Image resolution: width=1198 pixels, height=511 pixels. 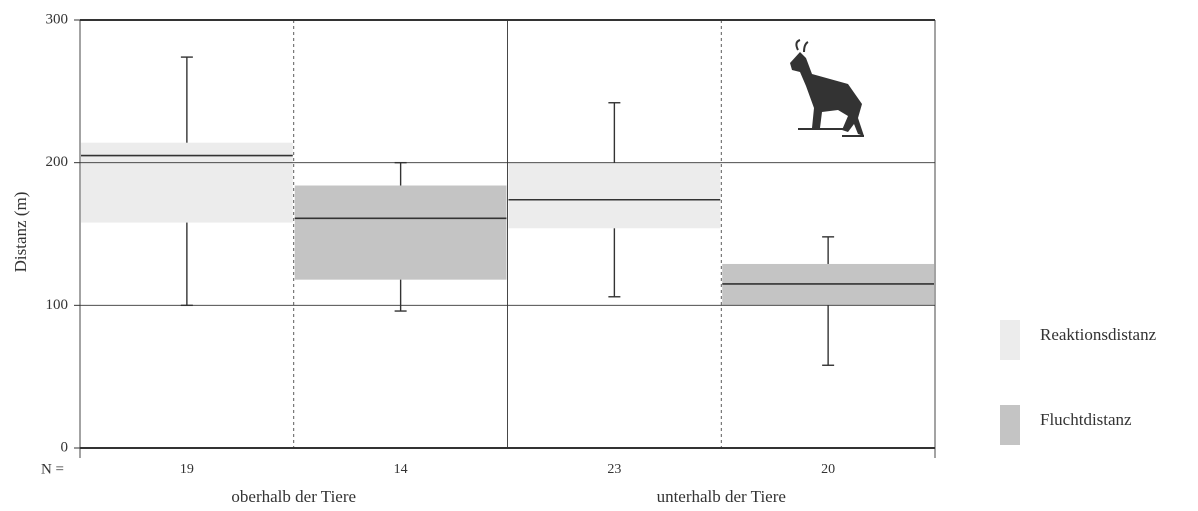 I want to click on y-tick-label: 0, so click(x=65, y=447).